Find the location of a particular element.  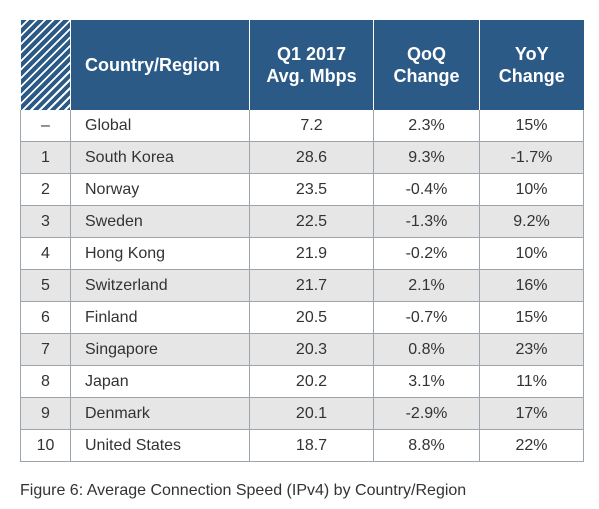

table-row: 10 United States 18.7 8.8% 22% is located at coordinates (302, 445).